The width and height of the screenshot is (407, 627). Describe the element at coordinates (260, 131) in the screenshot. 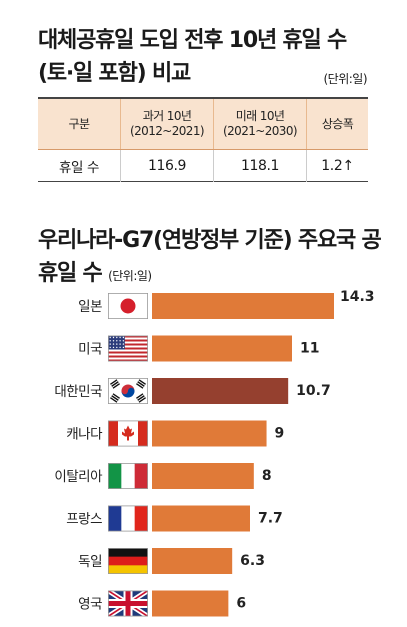

I see `header-future-range: (2021~2030)` at that location.